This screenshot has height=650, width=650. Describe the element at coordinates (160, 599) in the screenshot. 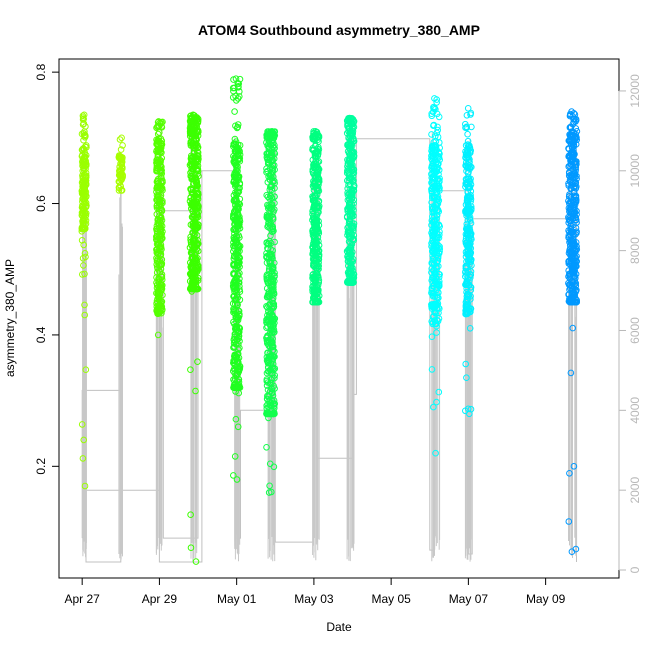

I see `x-tick-label: Apr 29` at that location.